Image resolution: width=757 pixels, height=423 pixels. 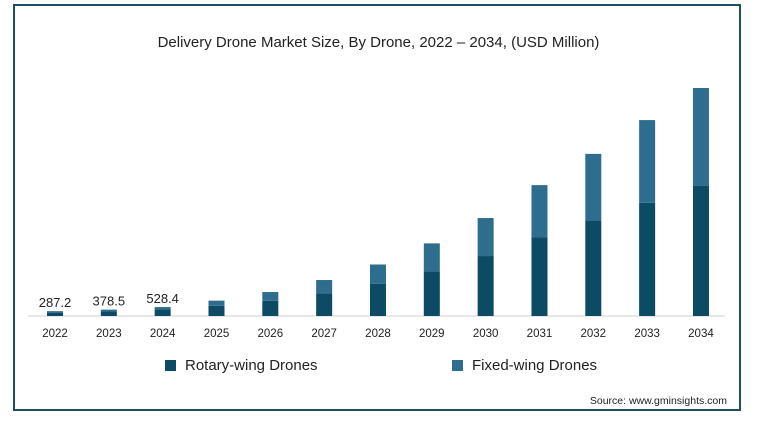 What do you see at coordinates (108, 313) in the screenshot?
I see `bar-rotary-2023` at bounding box center [108, 313].